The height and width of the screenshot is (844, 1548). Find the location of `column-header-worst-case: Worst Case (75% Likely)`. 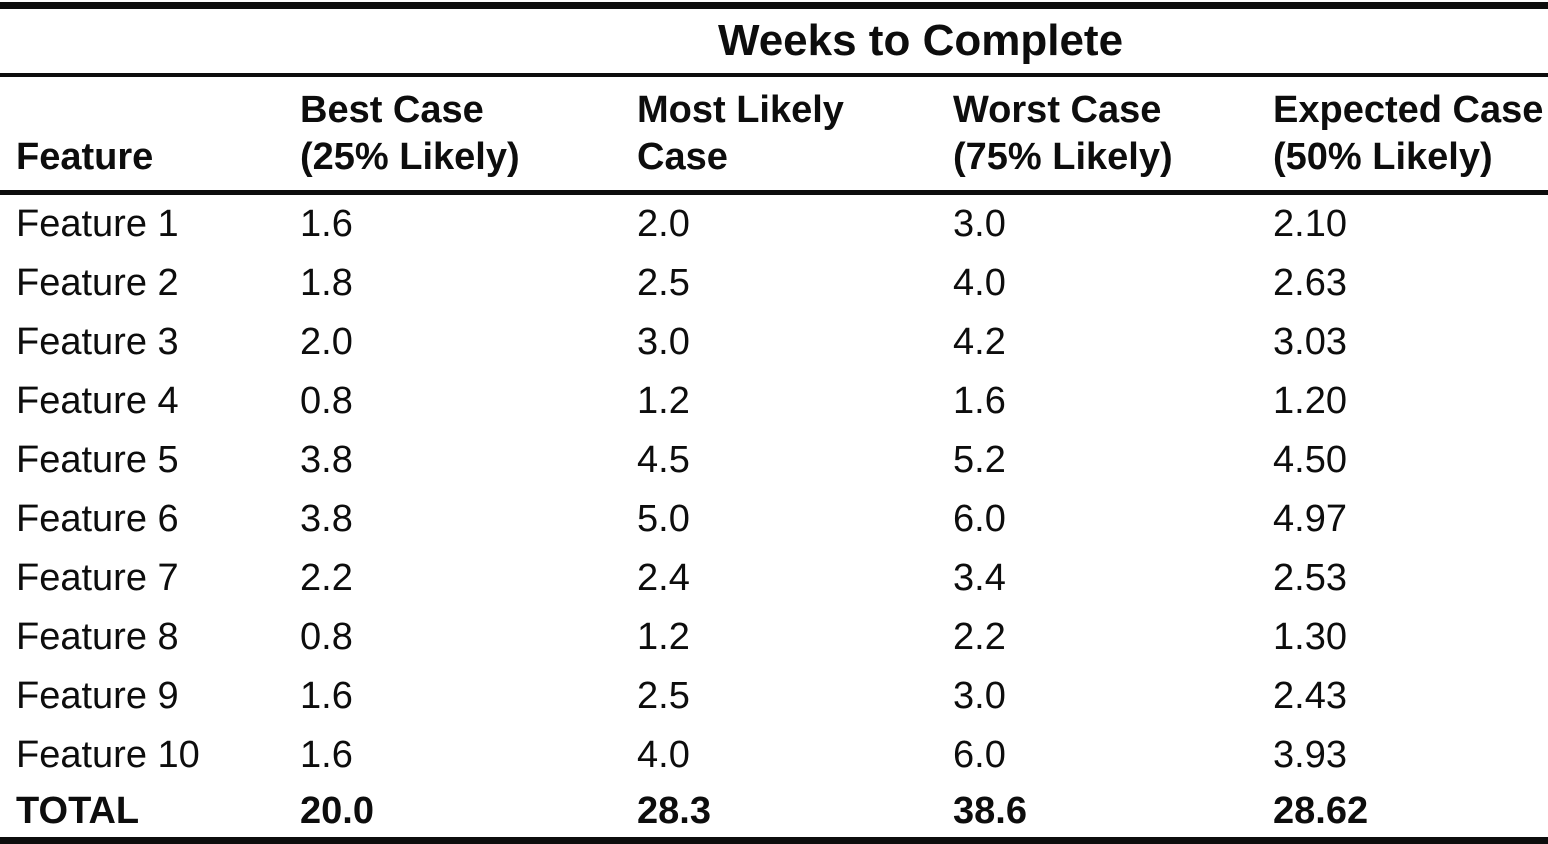

column-header-worst-case: Worst Case (75% Likely) is located at coordinates (1106, 135).